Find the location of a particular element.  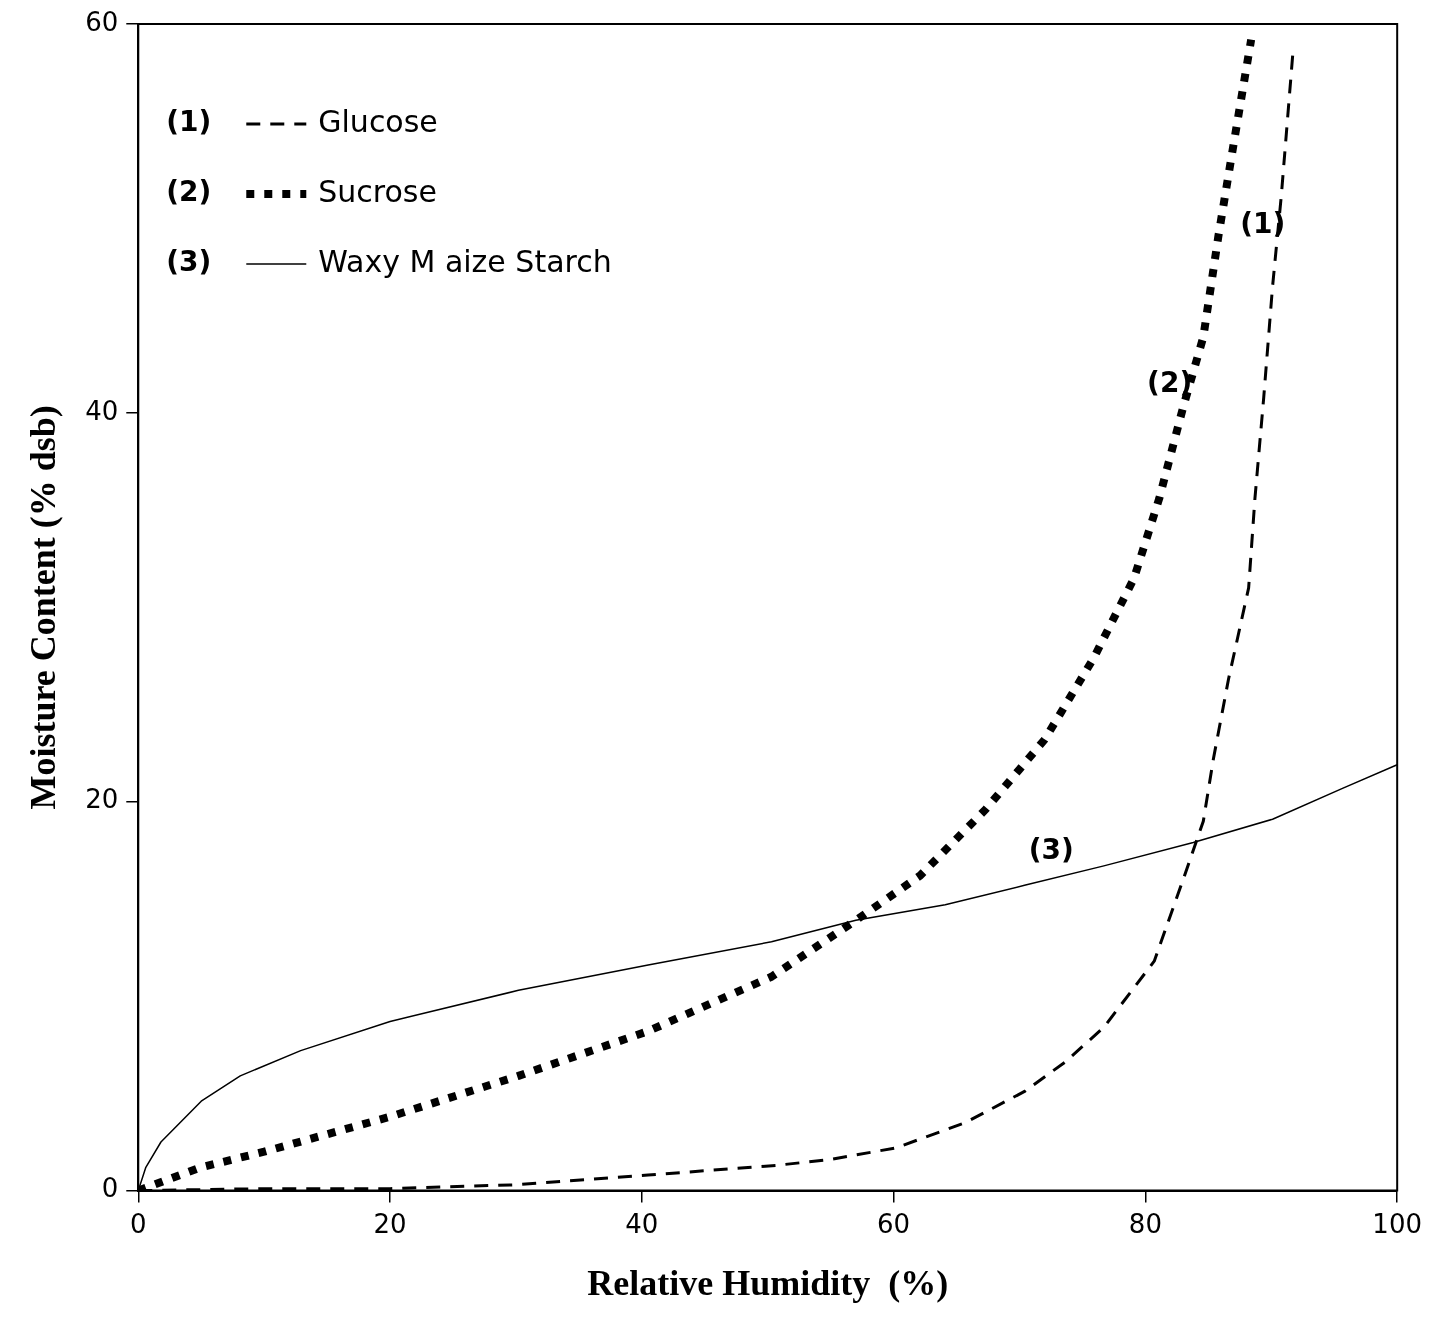

y-tick-label: 0 is located at coordinates (110, 1188).